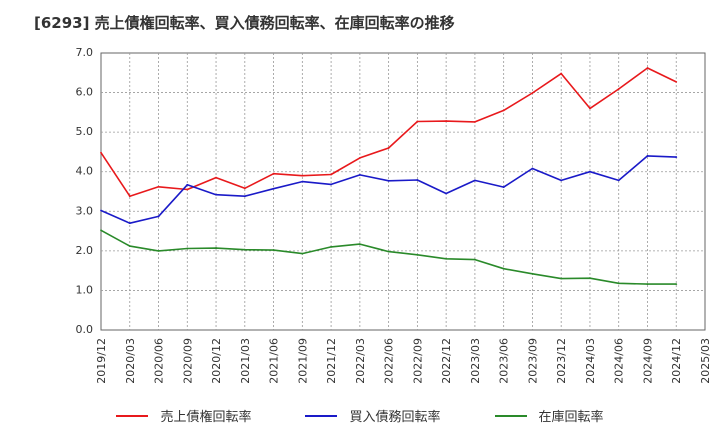  I want to click on x-tick-label: 2021/12, so click(331, 361).